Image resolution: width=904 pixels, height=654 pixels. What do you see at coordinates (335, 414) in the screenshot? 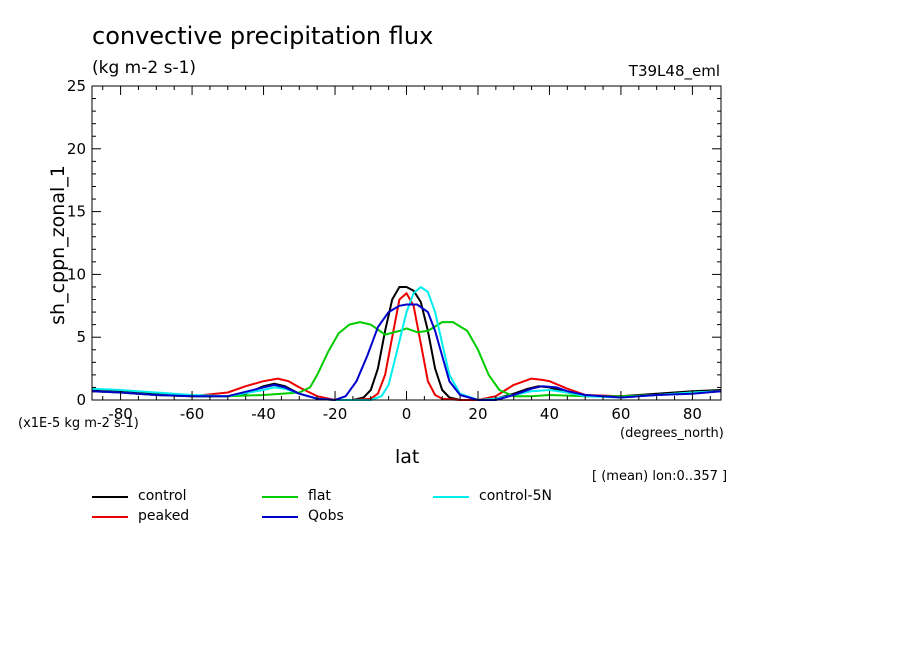
I see `x-tick-label: -20` at bounding box center [335, 414].